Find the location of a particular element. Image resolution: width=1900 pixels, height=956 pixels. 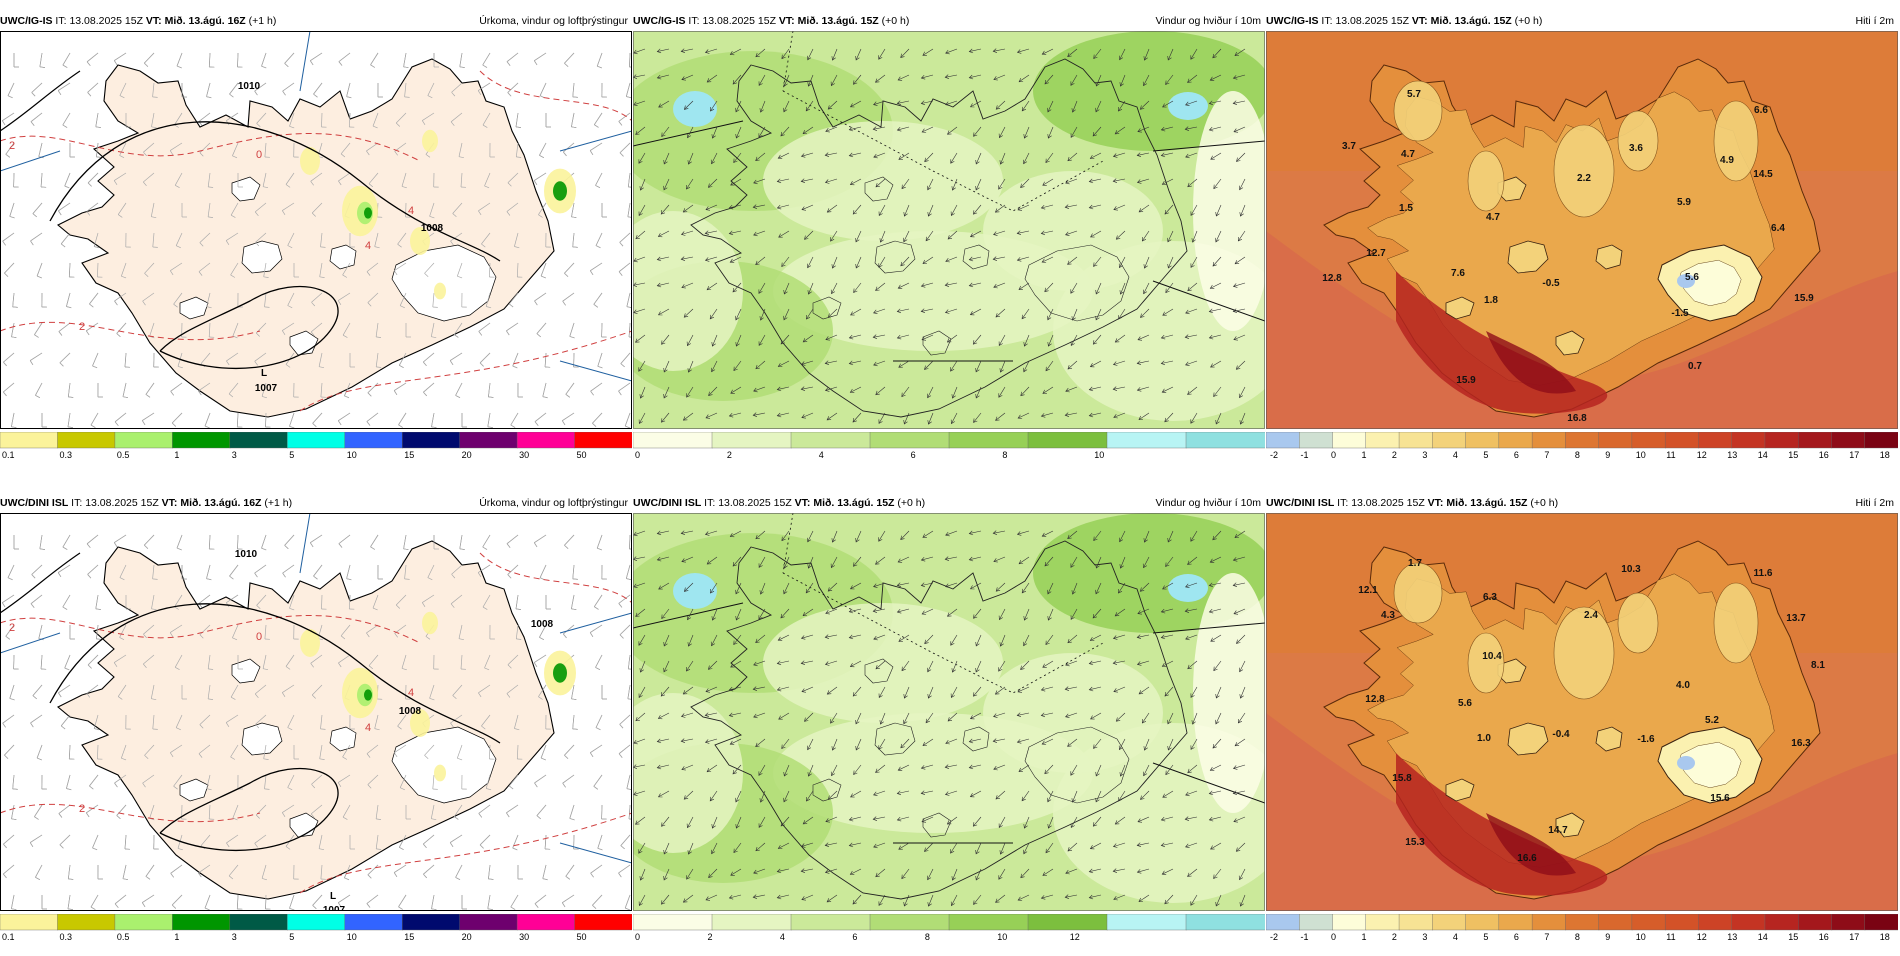

legend-tick: 16 is located at coordinates (1824, 455).